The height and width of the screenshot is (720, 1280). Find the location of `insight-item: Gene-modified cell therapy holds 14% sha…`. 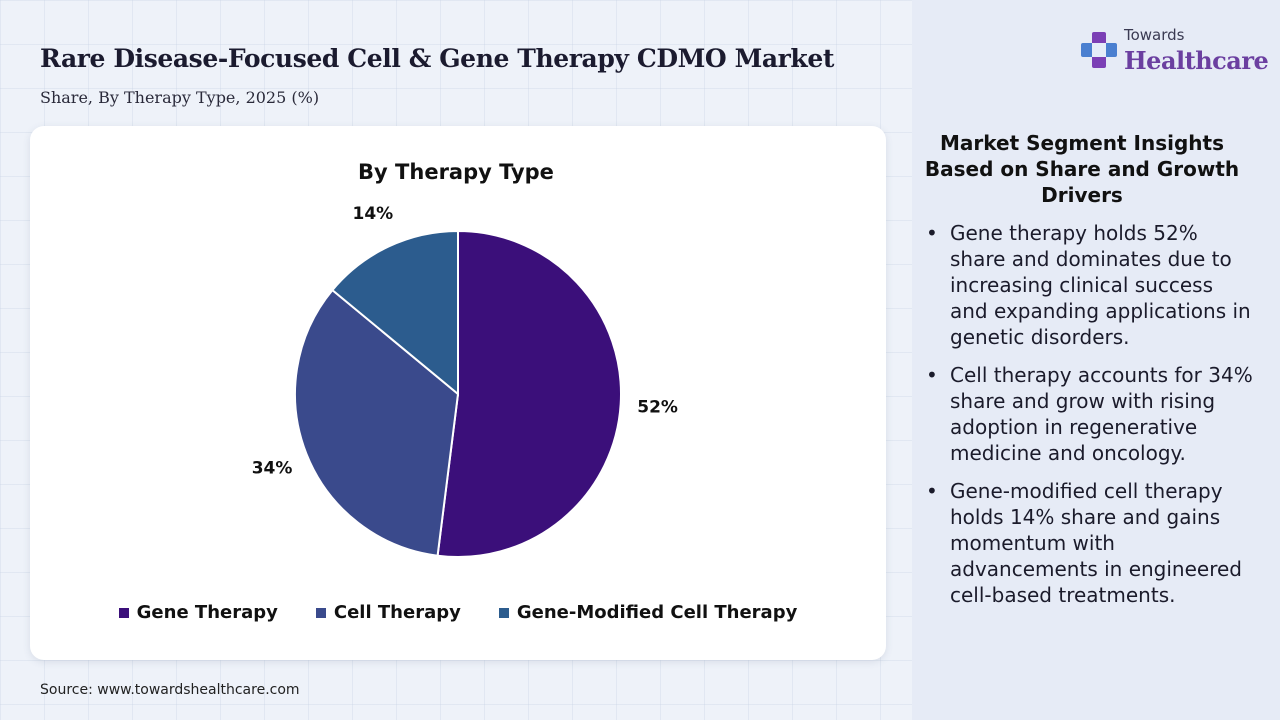

insight-item: Gene-modified cell therapy holds 14% sha… is located at coordinates (1091, 543).